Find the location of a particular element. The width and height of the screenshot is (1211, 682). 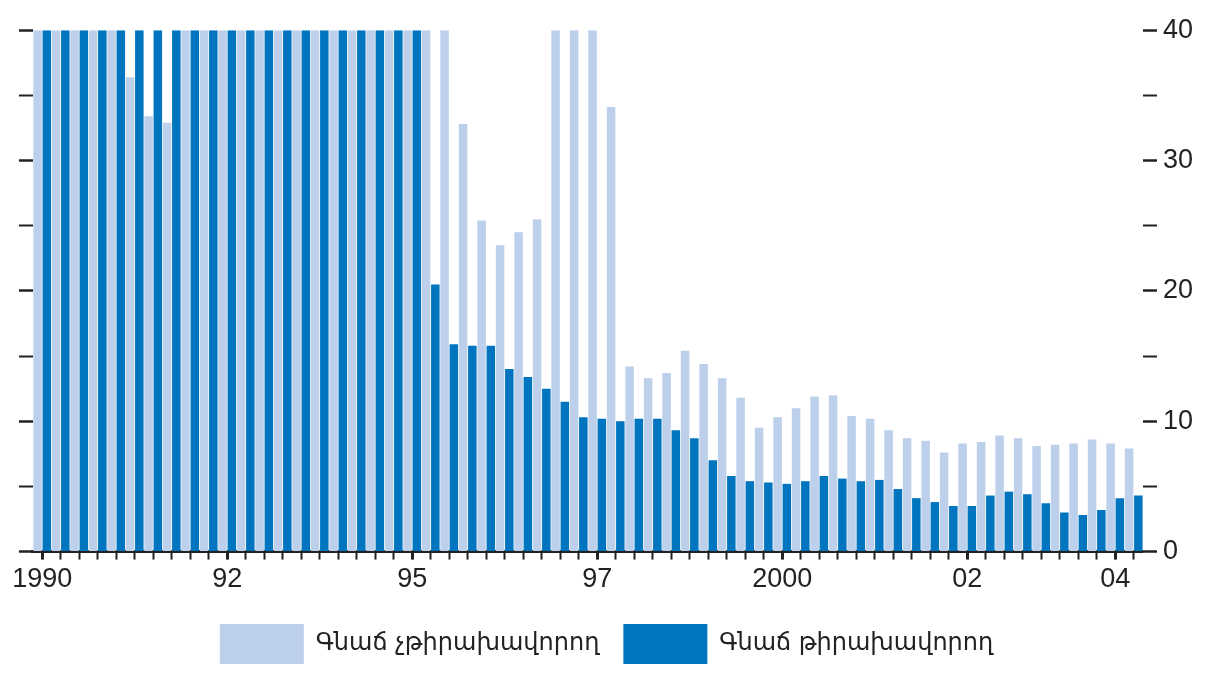

y-tick-label: 40 is located at coordinates (1178, 28).